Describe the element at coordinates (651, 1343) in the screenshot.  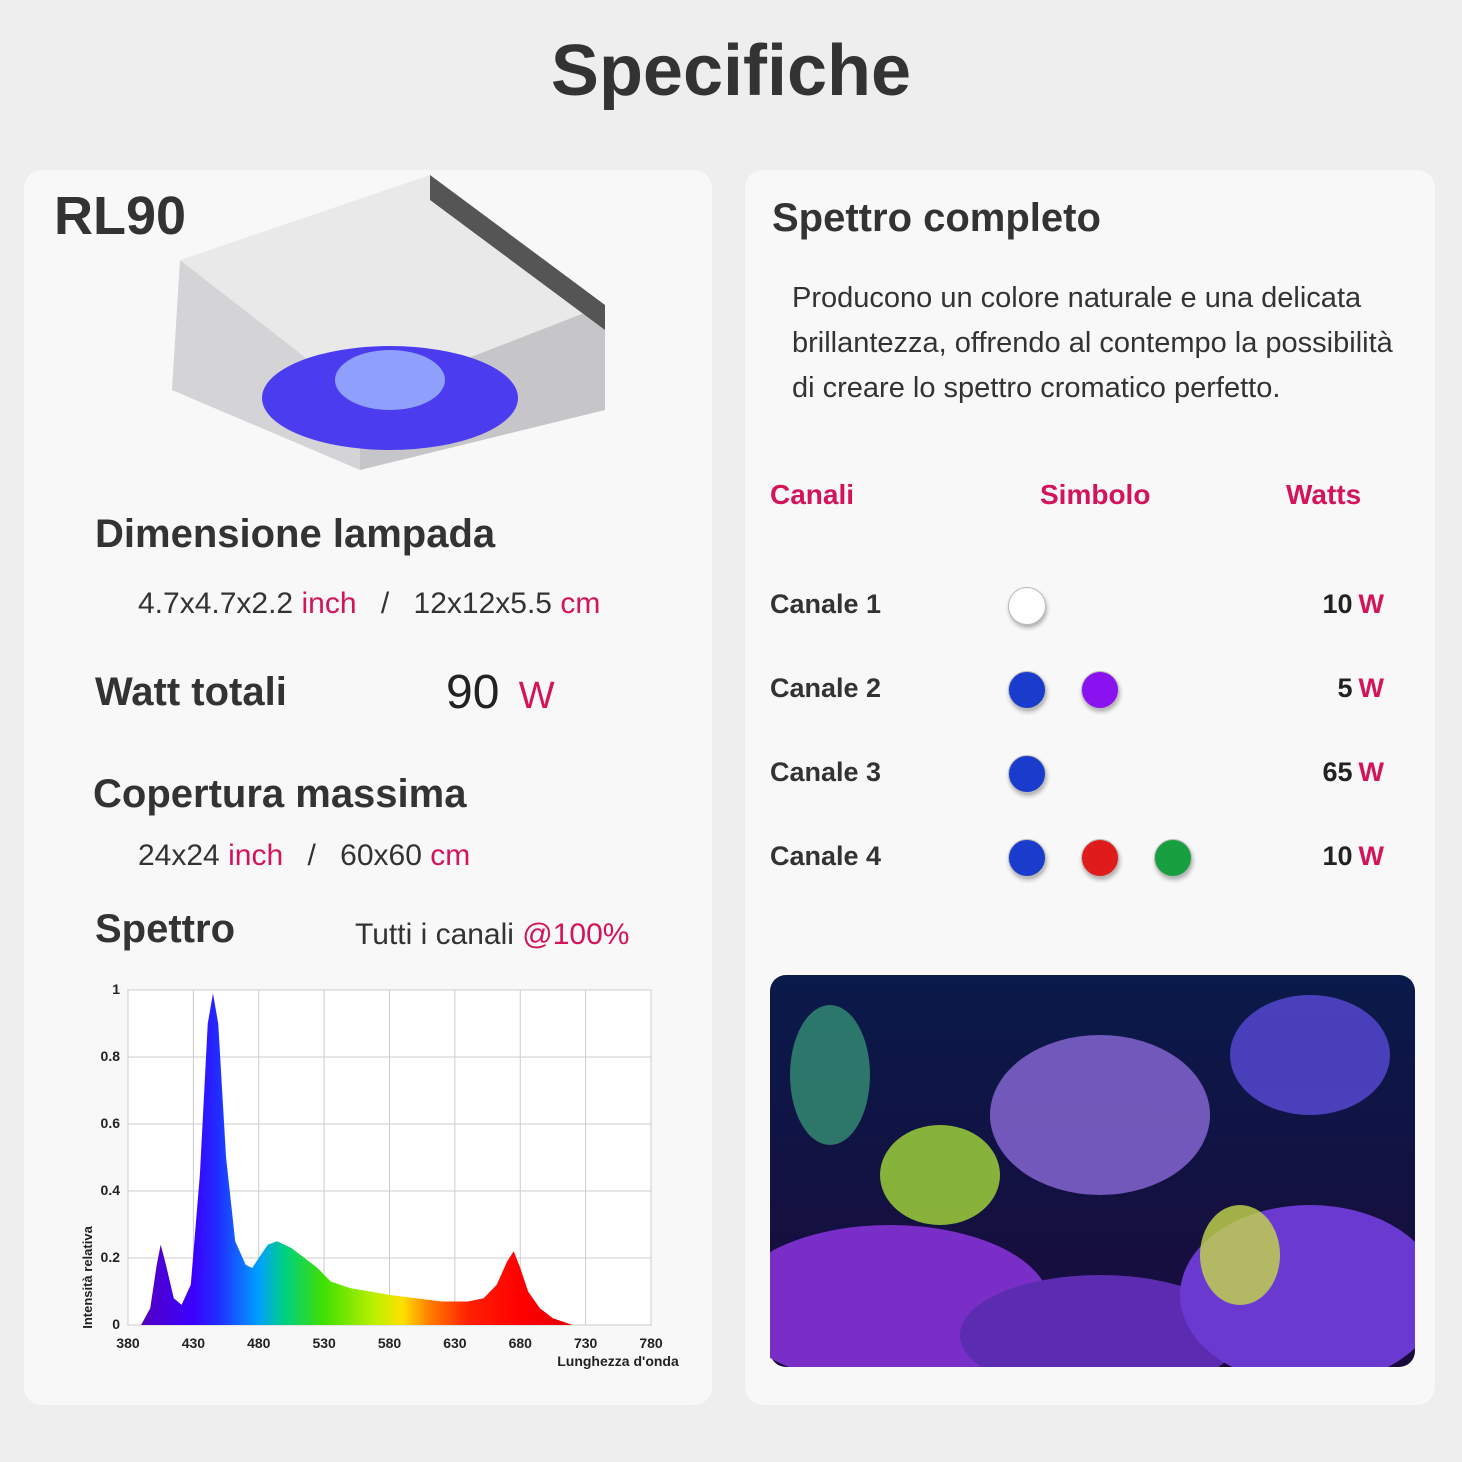
I see `x-tick-label: 780` at that location.